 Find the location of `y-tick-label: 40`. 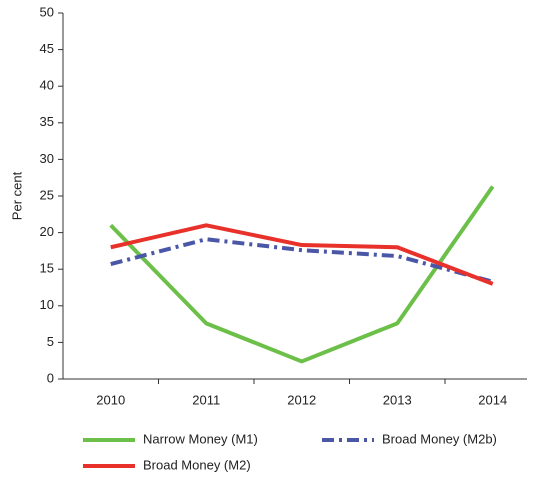

y-tick-label: 40 is located at coordinates (47, 85).